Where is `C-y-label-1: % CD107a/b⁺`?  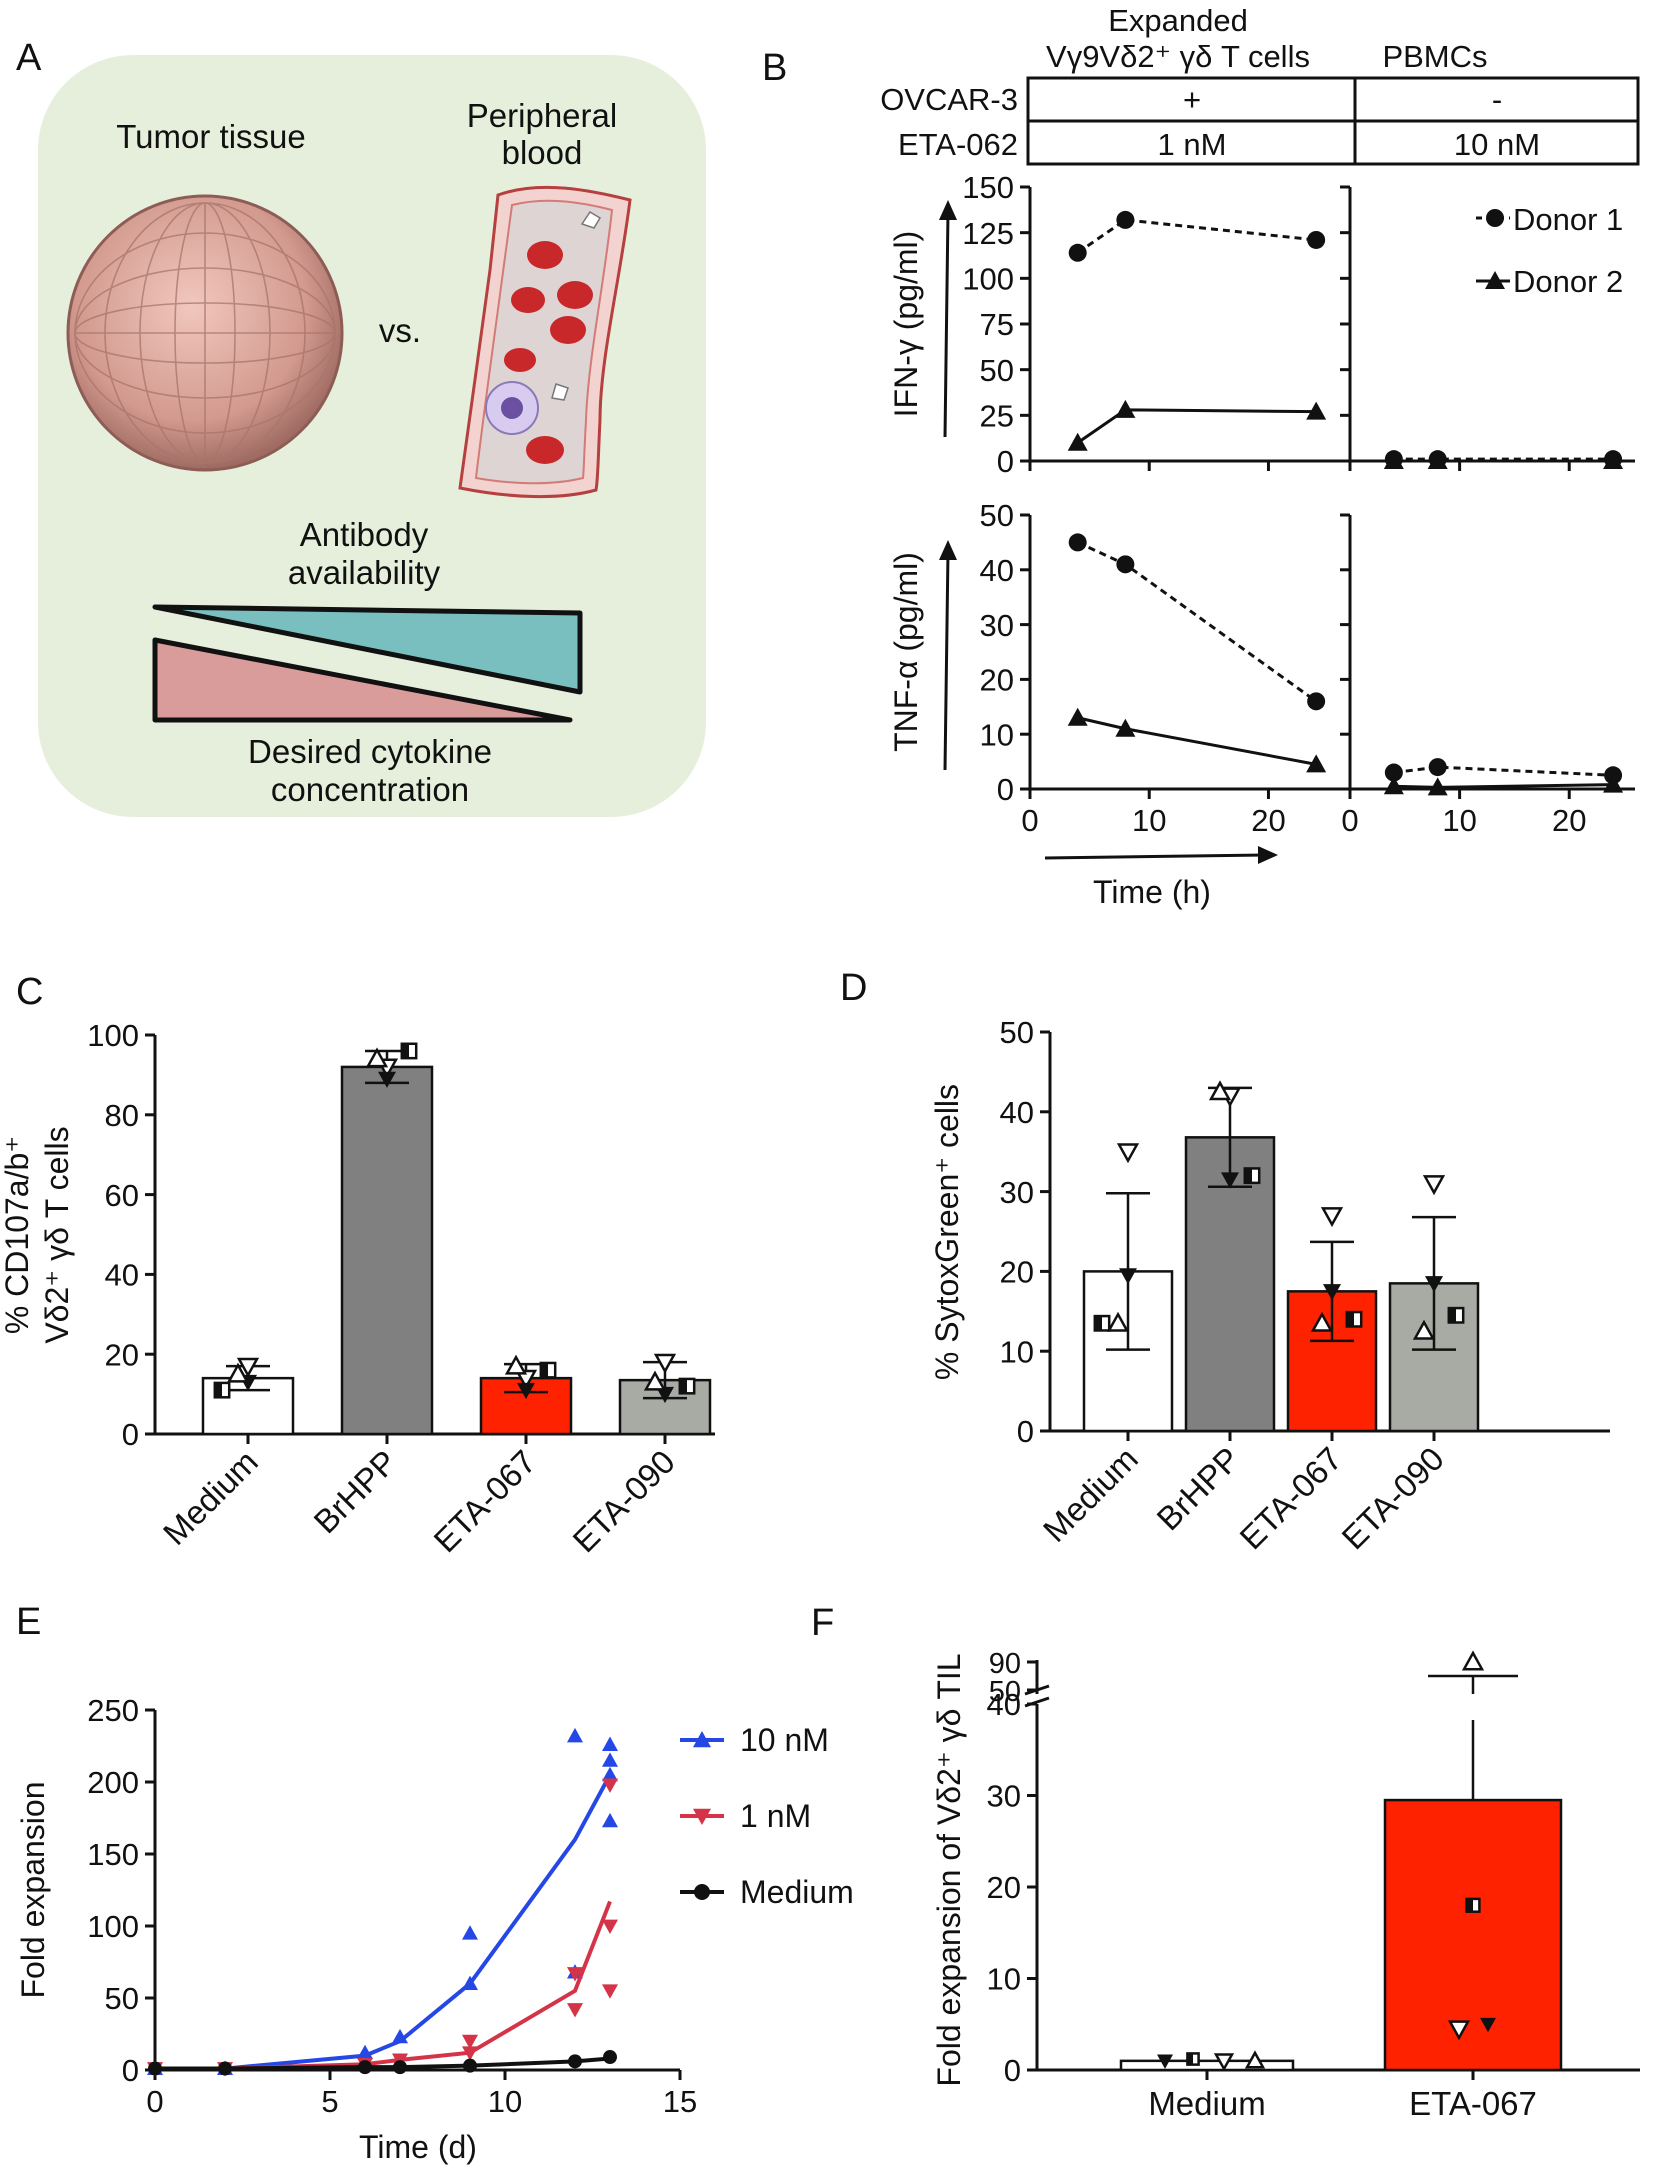 C-y-label-1: % CD107a/b⁺ is located at coordinates (17, 1235).